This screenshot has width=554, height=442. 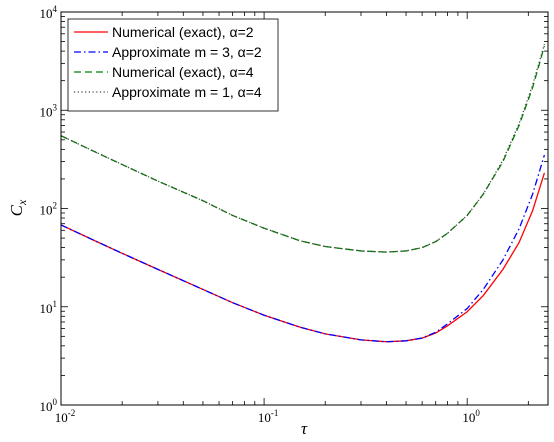 What do you see at coordinates (187, 92) in the screenshot?
I see `legend-label-4: Approximate m = 1, α=4` at bounding box center [187, 92].